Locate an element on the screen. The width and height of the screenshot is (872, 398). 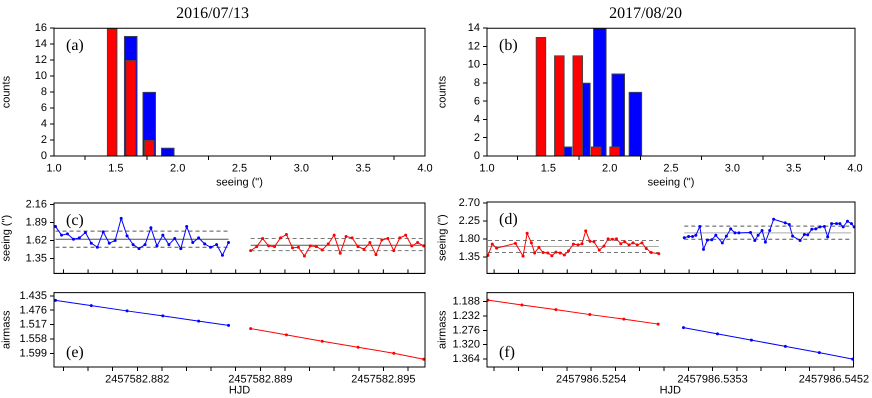
y-tick-label: 1.476 is located at coordinates (33, 310).